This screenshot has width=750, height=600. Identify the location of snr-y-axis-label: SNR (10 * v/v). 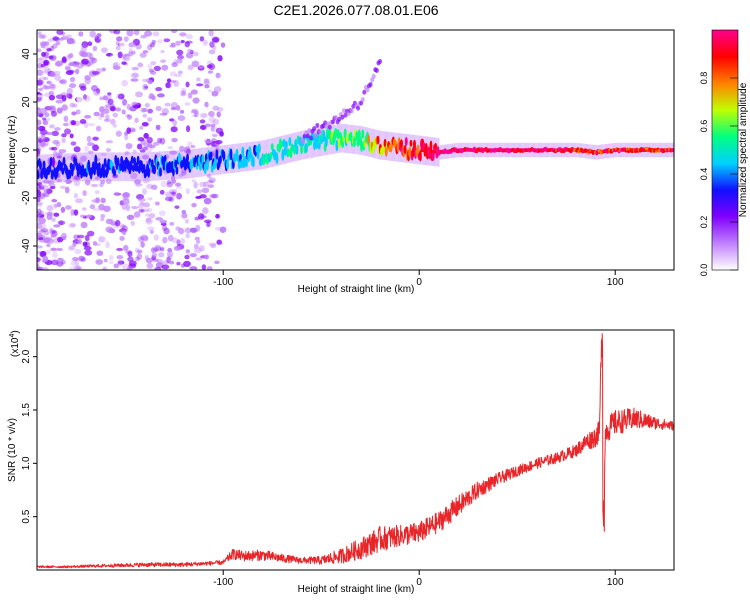
(12, 450).